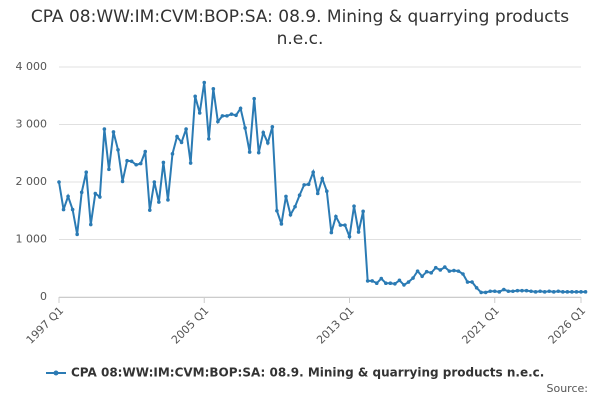 The width and height of the screenshot is (600, 400). Describe the element at coordinates (32, 181) in the screenshot. I see `y-tick-label: 2 000` at that location.